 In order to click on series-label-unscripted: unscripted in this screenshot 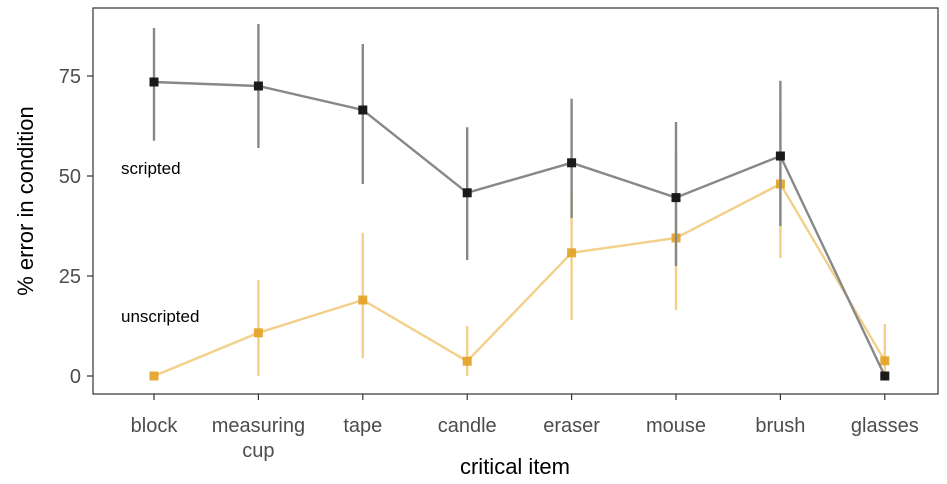, I will do `click(160, 316)`.